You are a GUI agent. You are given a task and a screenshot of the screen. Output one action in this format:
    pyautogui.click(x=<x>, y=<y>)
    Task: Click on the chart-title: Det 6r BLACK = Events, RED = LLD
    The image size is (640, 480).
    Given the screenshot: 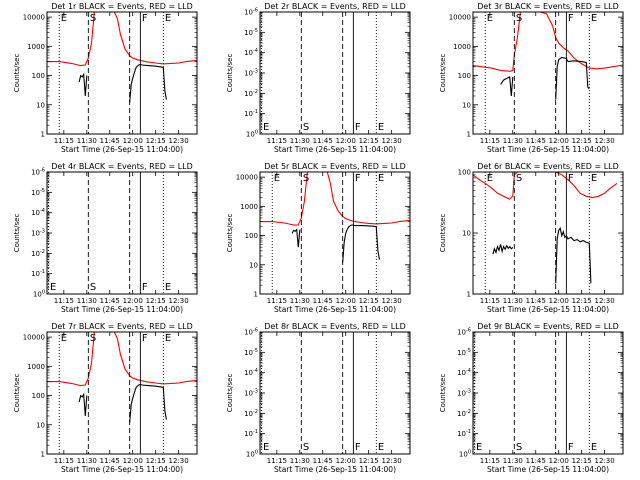 What is the action you would take?
    pyautogui.click(x=548, y=166)
    